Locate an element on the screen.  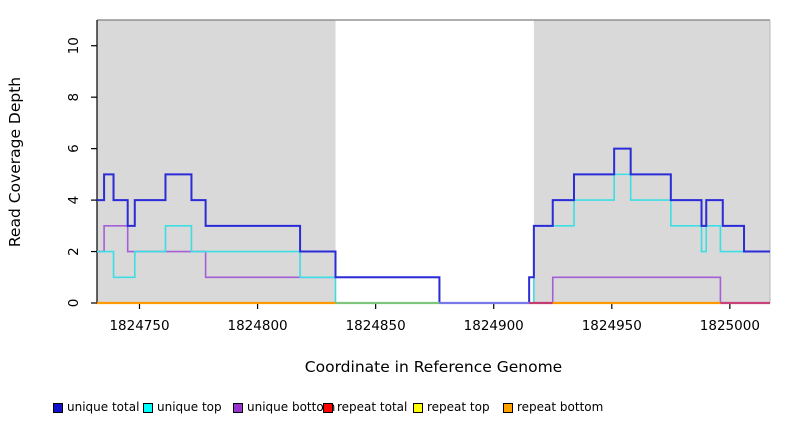
x-tick-label: 1824950 is located at coordinates (612, 326).